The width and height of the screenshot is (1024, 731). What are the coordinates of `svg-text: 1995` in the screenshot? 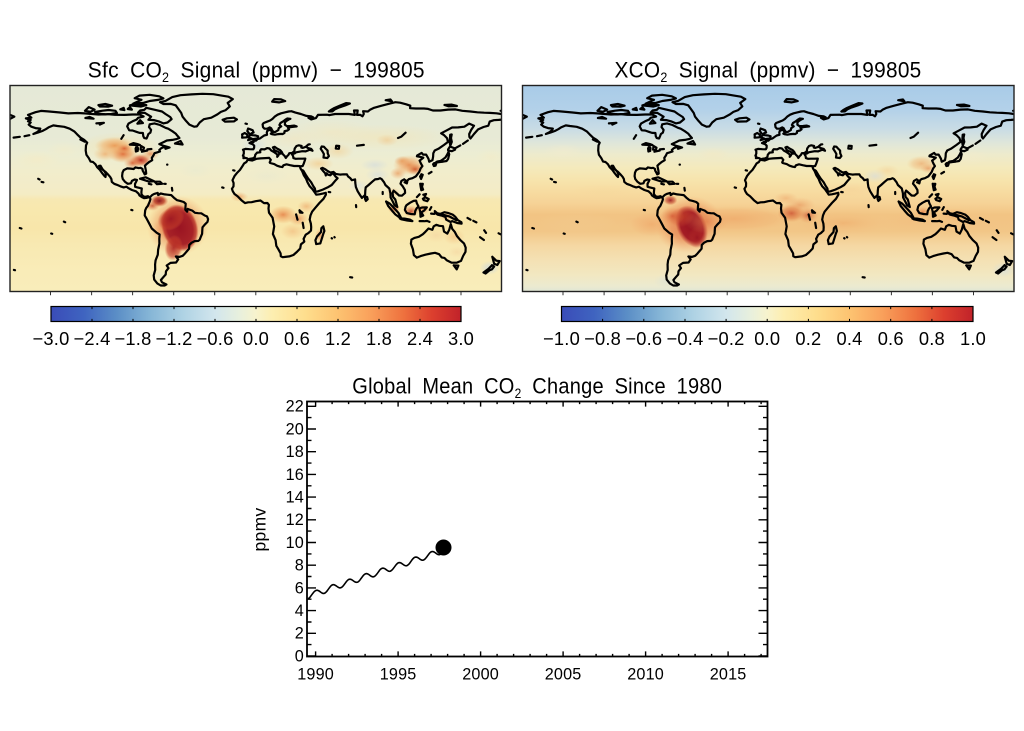 It's located at (398, 675).